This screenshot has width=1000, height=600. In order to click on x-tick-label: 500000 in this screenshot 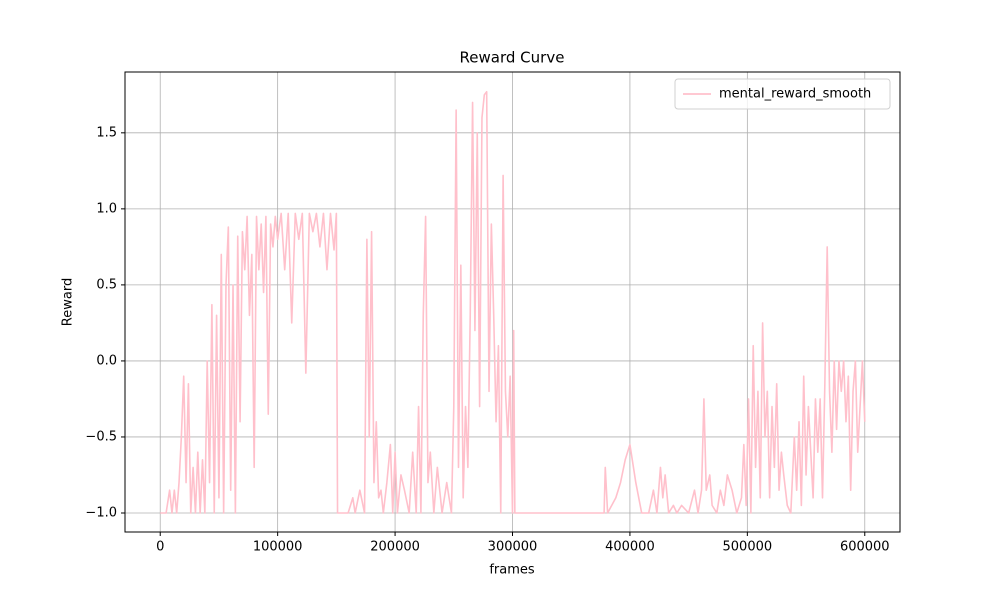, I will do `click(748, 547)`.